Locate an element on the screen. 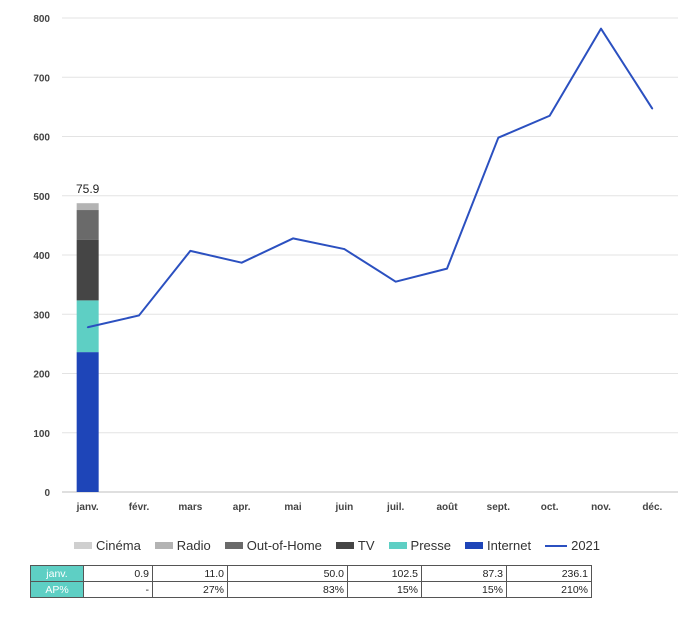 Image resolution: width=689 pixels, height=617 pixels. legend-label: Internet is located at coordinates (509, 545).